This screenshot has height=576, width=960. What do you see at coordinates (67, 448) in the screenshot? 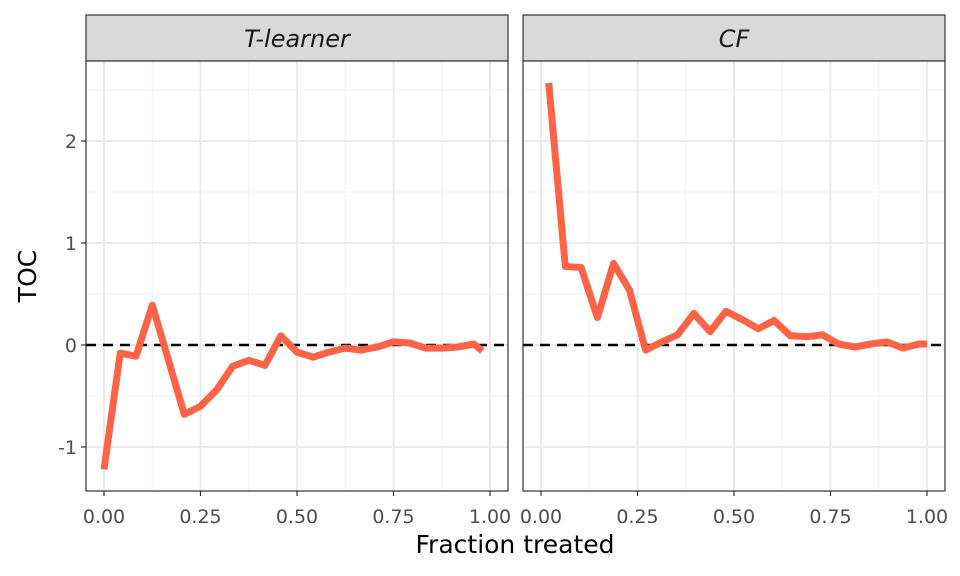
I see `y-tick-label: -1` at bounding box center [67, 448].